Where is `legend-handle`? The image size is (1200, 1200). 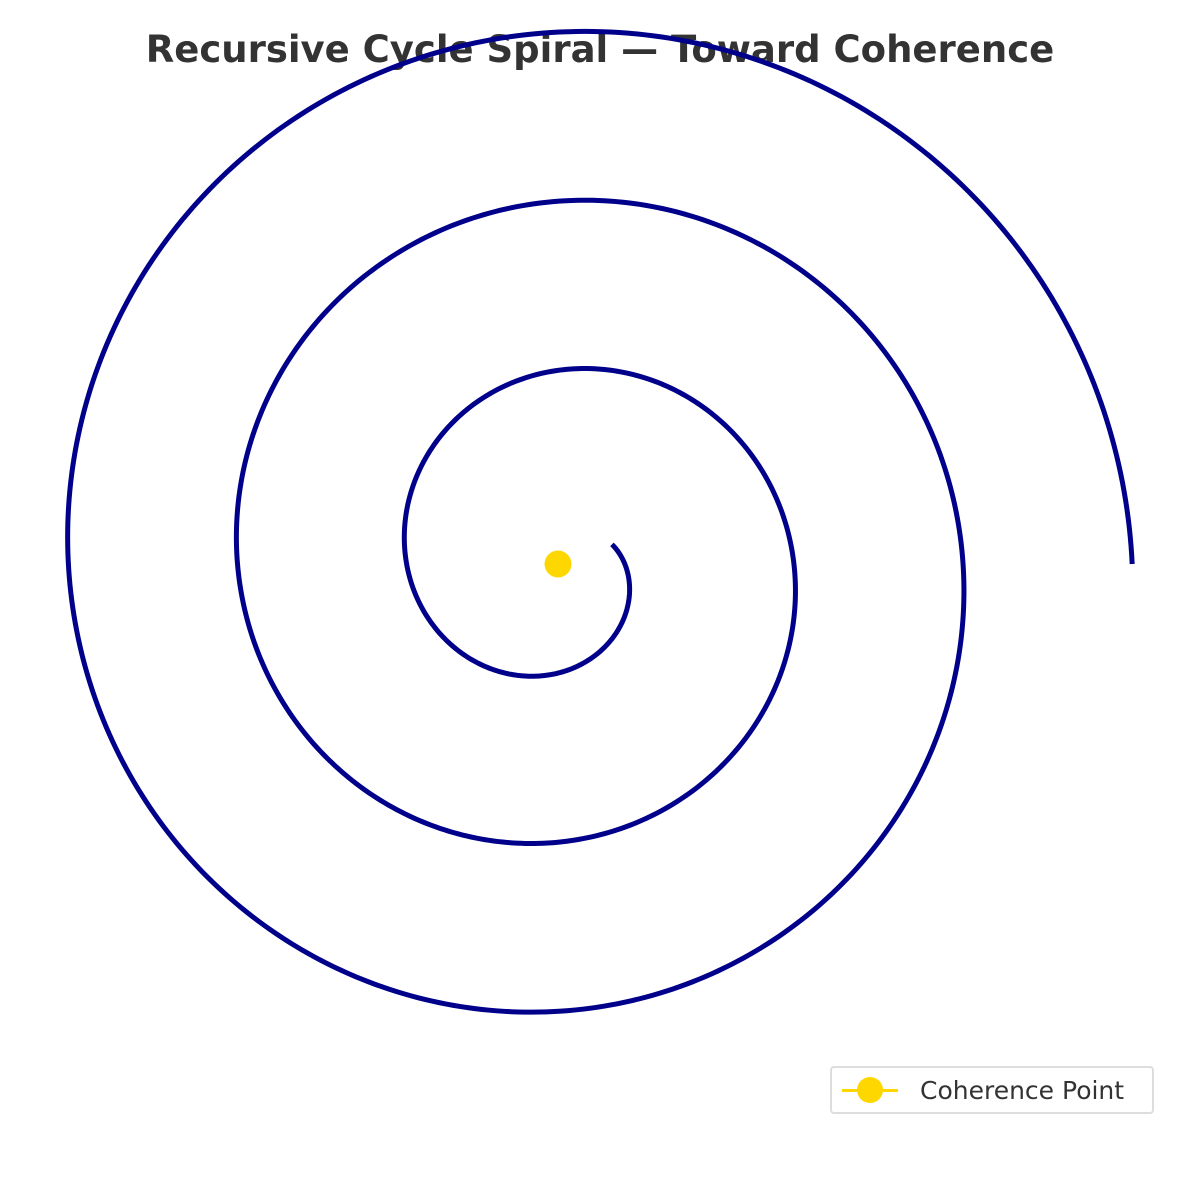
legend-handle is located at coordinates (870, 1090).